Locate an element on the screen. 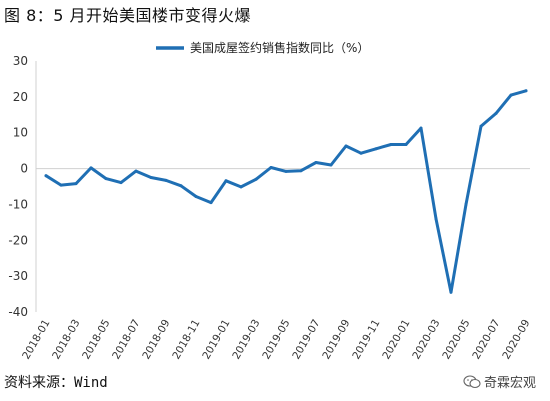 Image resolution: width=550 pixels, height=401 pixels. figure-title: 图 8：5 月开始美国楼市变得火爆 is located at coordinates (128, 15).